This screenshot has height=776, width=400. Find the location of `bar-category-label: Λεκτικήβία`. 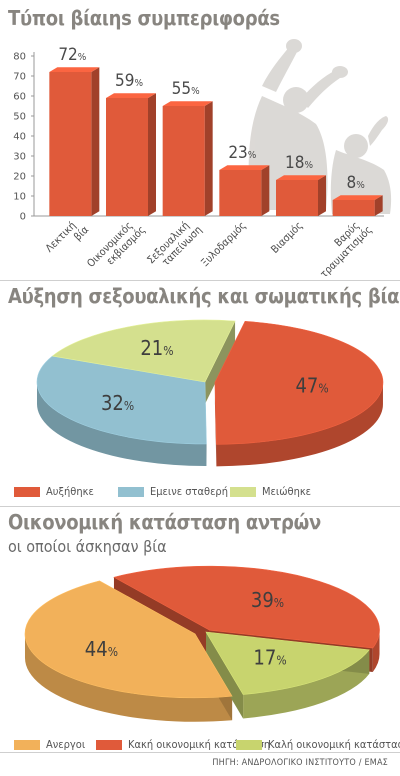

bar-category-label: Λεκτικήβία is located at coordinates (67, 239).